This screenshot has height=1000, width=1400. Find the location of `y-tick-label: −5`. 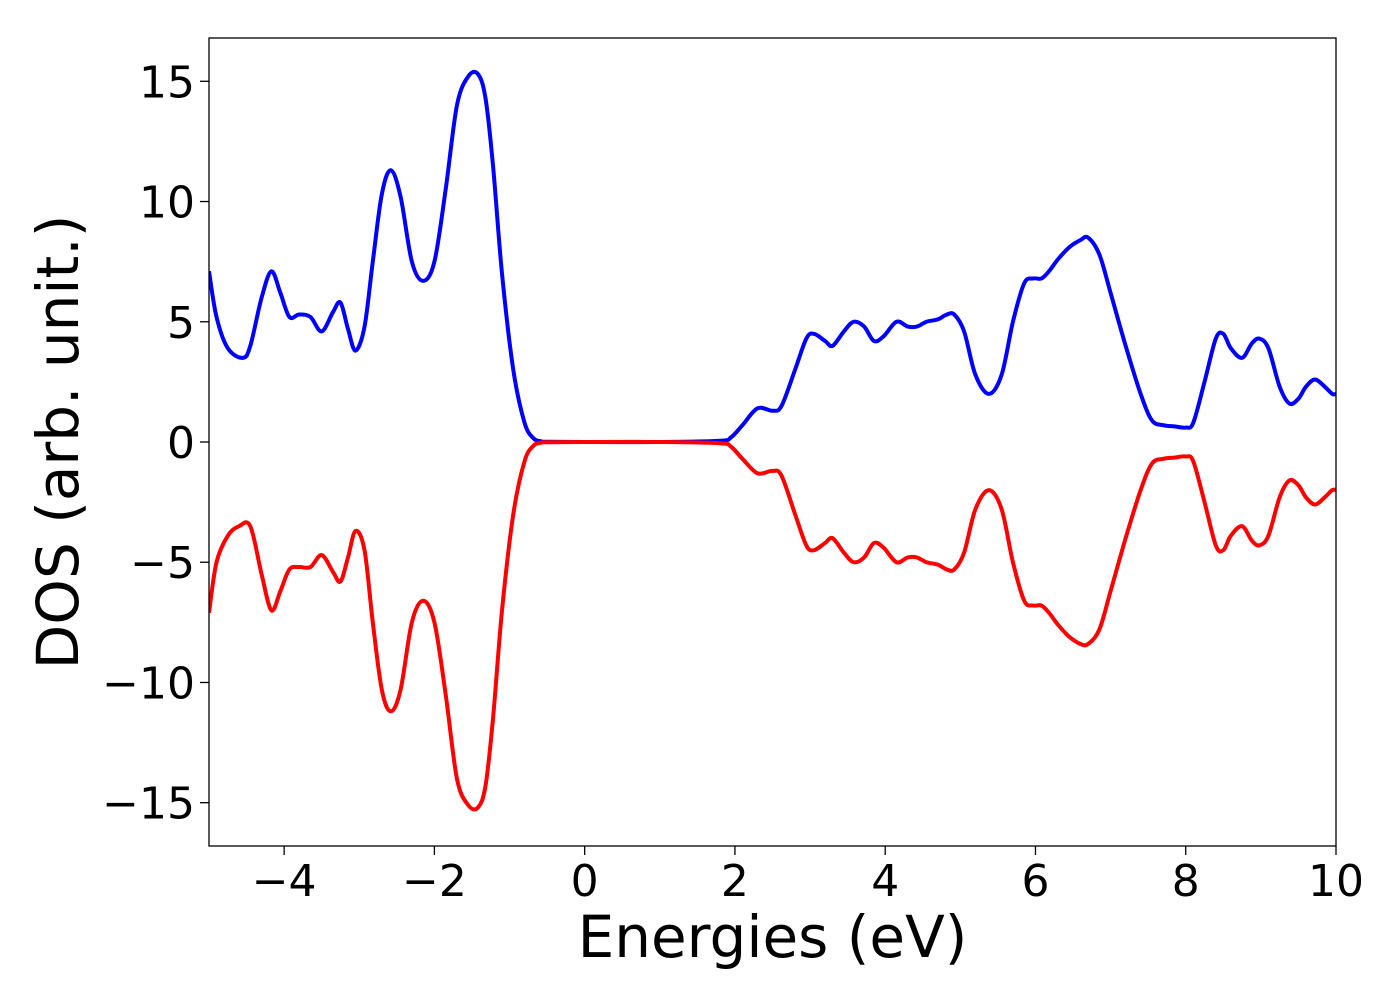

y-tick-label: −5 is located at coordinates (162, 563).